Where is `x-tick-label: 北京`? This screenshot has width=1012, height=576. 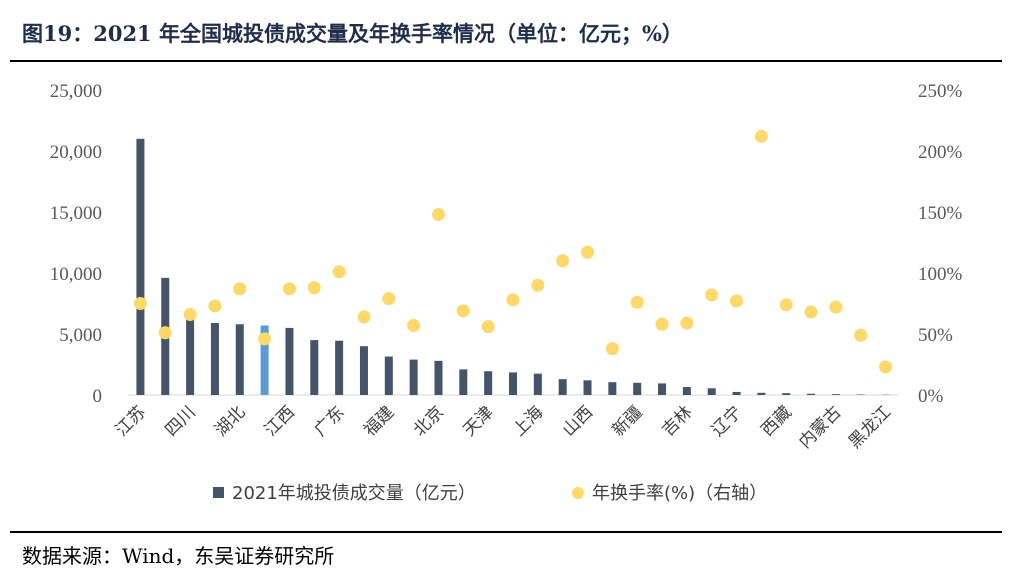 x-tick-label: 北京 is located at coordinates (429, 421).